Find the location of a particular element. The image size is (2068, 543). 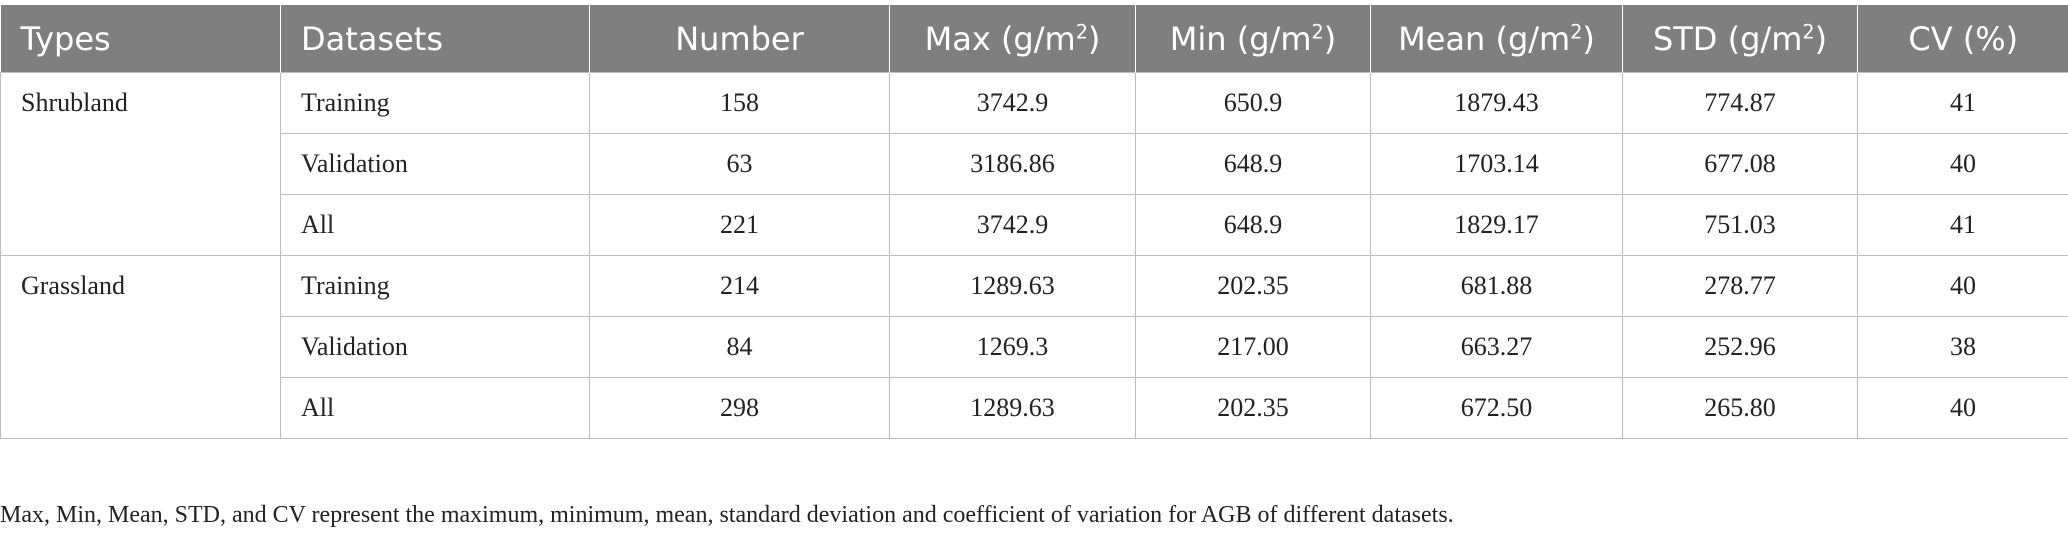

type-cell-shrubland: Shrubland is located at coordinates (140, 164).